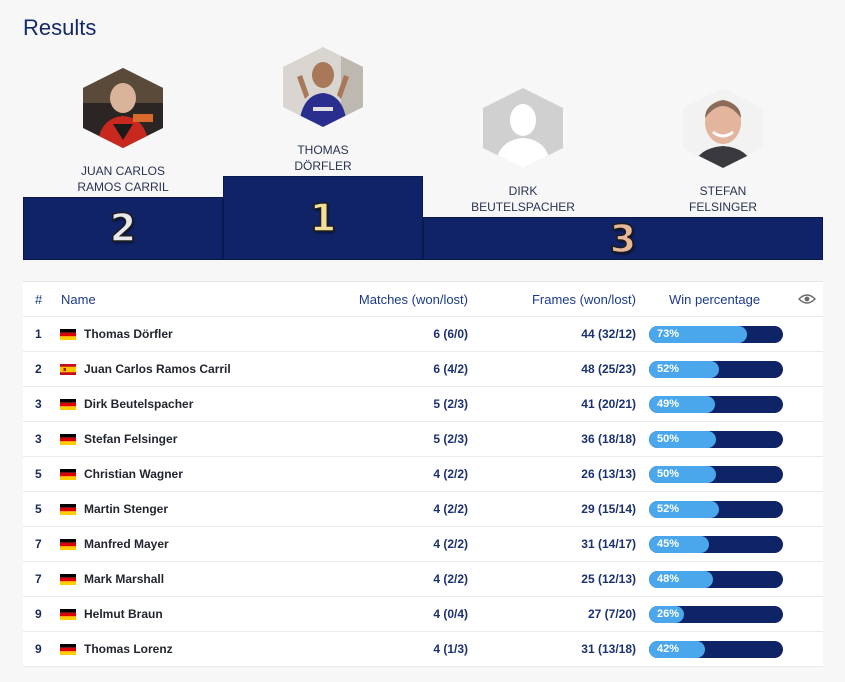 The height and width of the screenshot is (682, 845). I want to click on table-row: 5 Martin Stenger 4 (2/2) 29 (15/14) 52%, so click(423, 509).